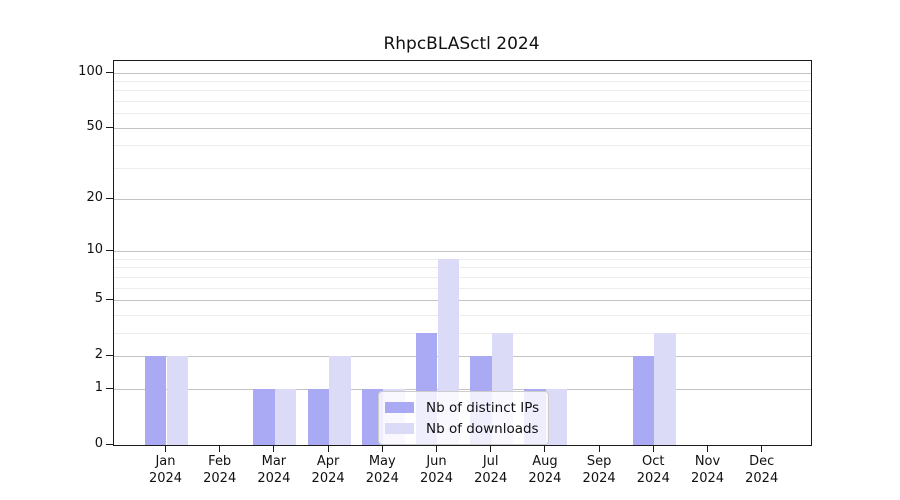 The image size is (900, 500). Describe the element at coordinates (274, 470) in the screenshot. I see `x-tick-label: Mar 2024` at that location.